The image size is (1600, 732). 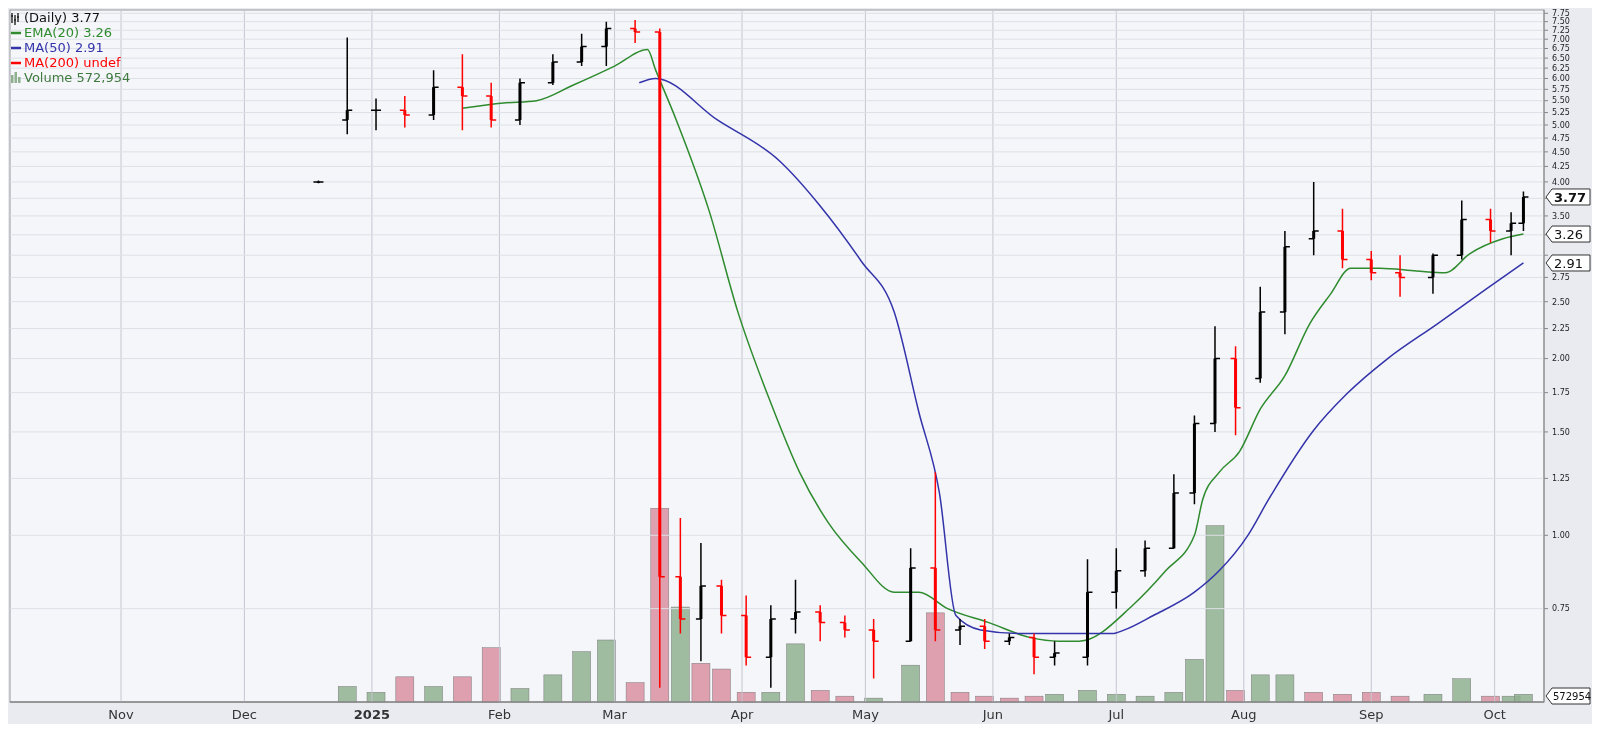 What do you see at coordinates (1561, 90) in the screenshot?
I see `y-tick-label: 5.75` at bounding box center [1561, 90].